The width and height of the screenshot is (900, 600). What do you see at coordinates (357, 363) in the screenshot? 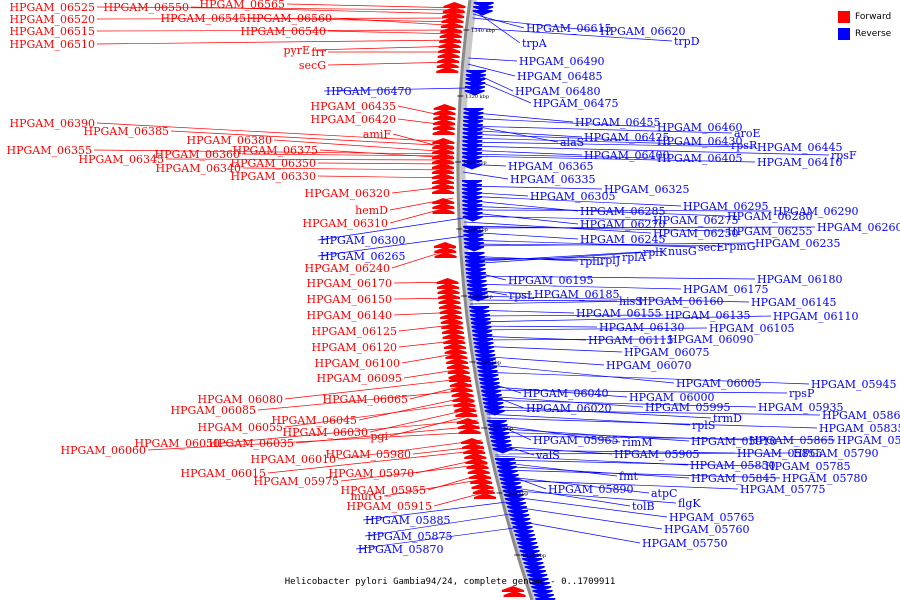
I see `forward-gene-label: HPGAM_06100` at bounding box center [357, 363].